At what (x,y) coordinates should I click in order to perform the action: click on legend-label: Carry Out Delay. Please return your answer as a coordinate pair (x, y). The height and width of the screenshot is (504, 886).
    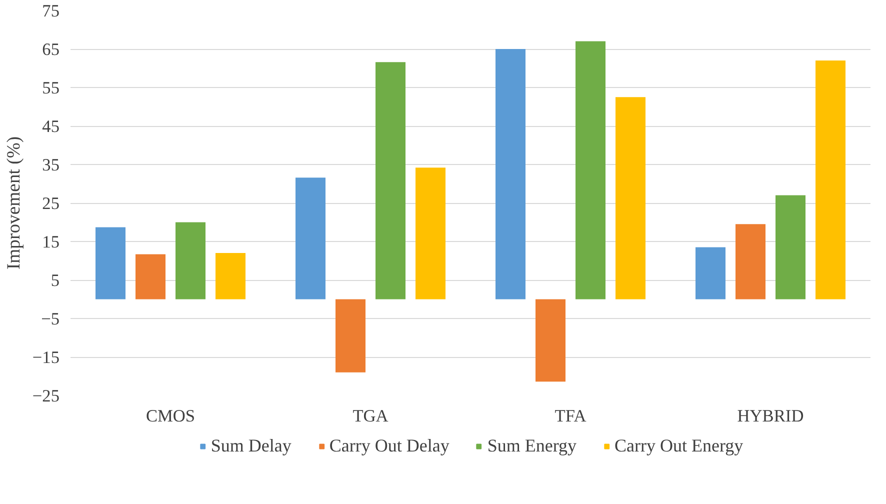
    Looking at the image, I should click on (389, 446).